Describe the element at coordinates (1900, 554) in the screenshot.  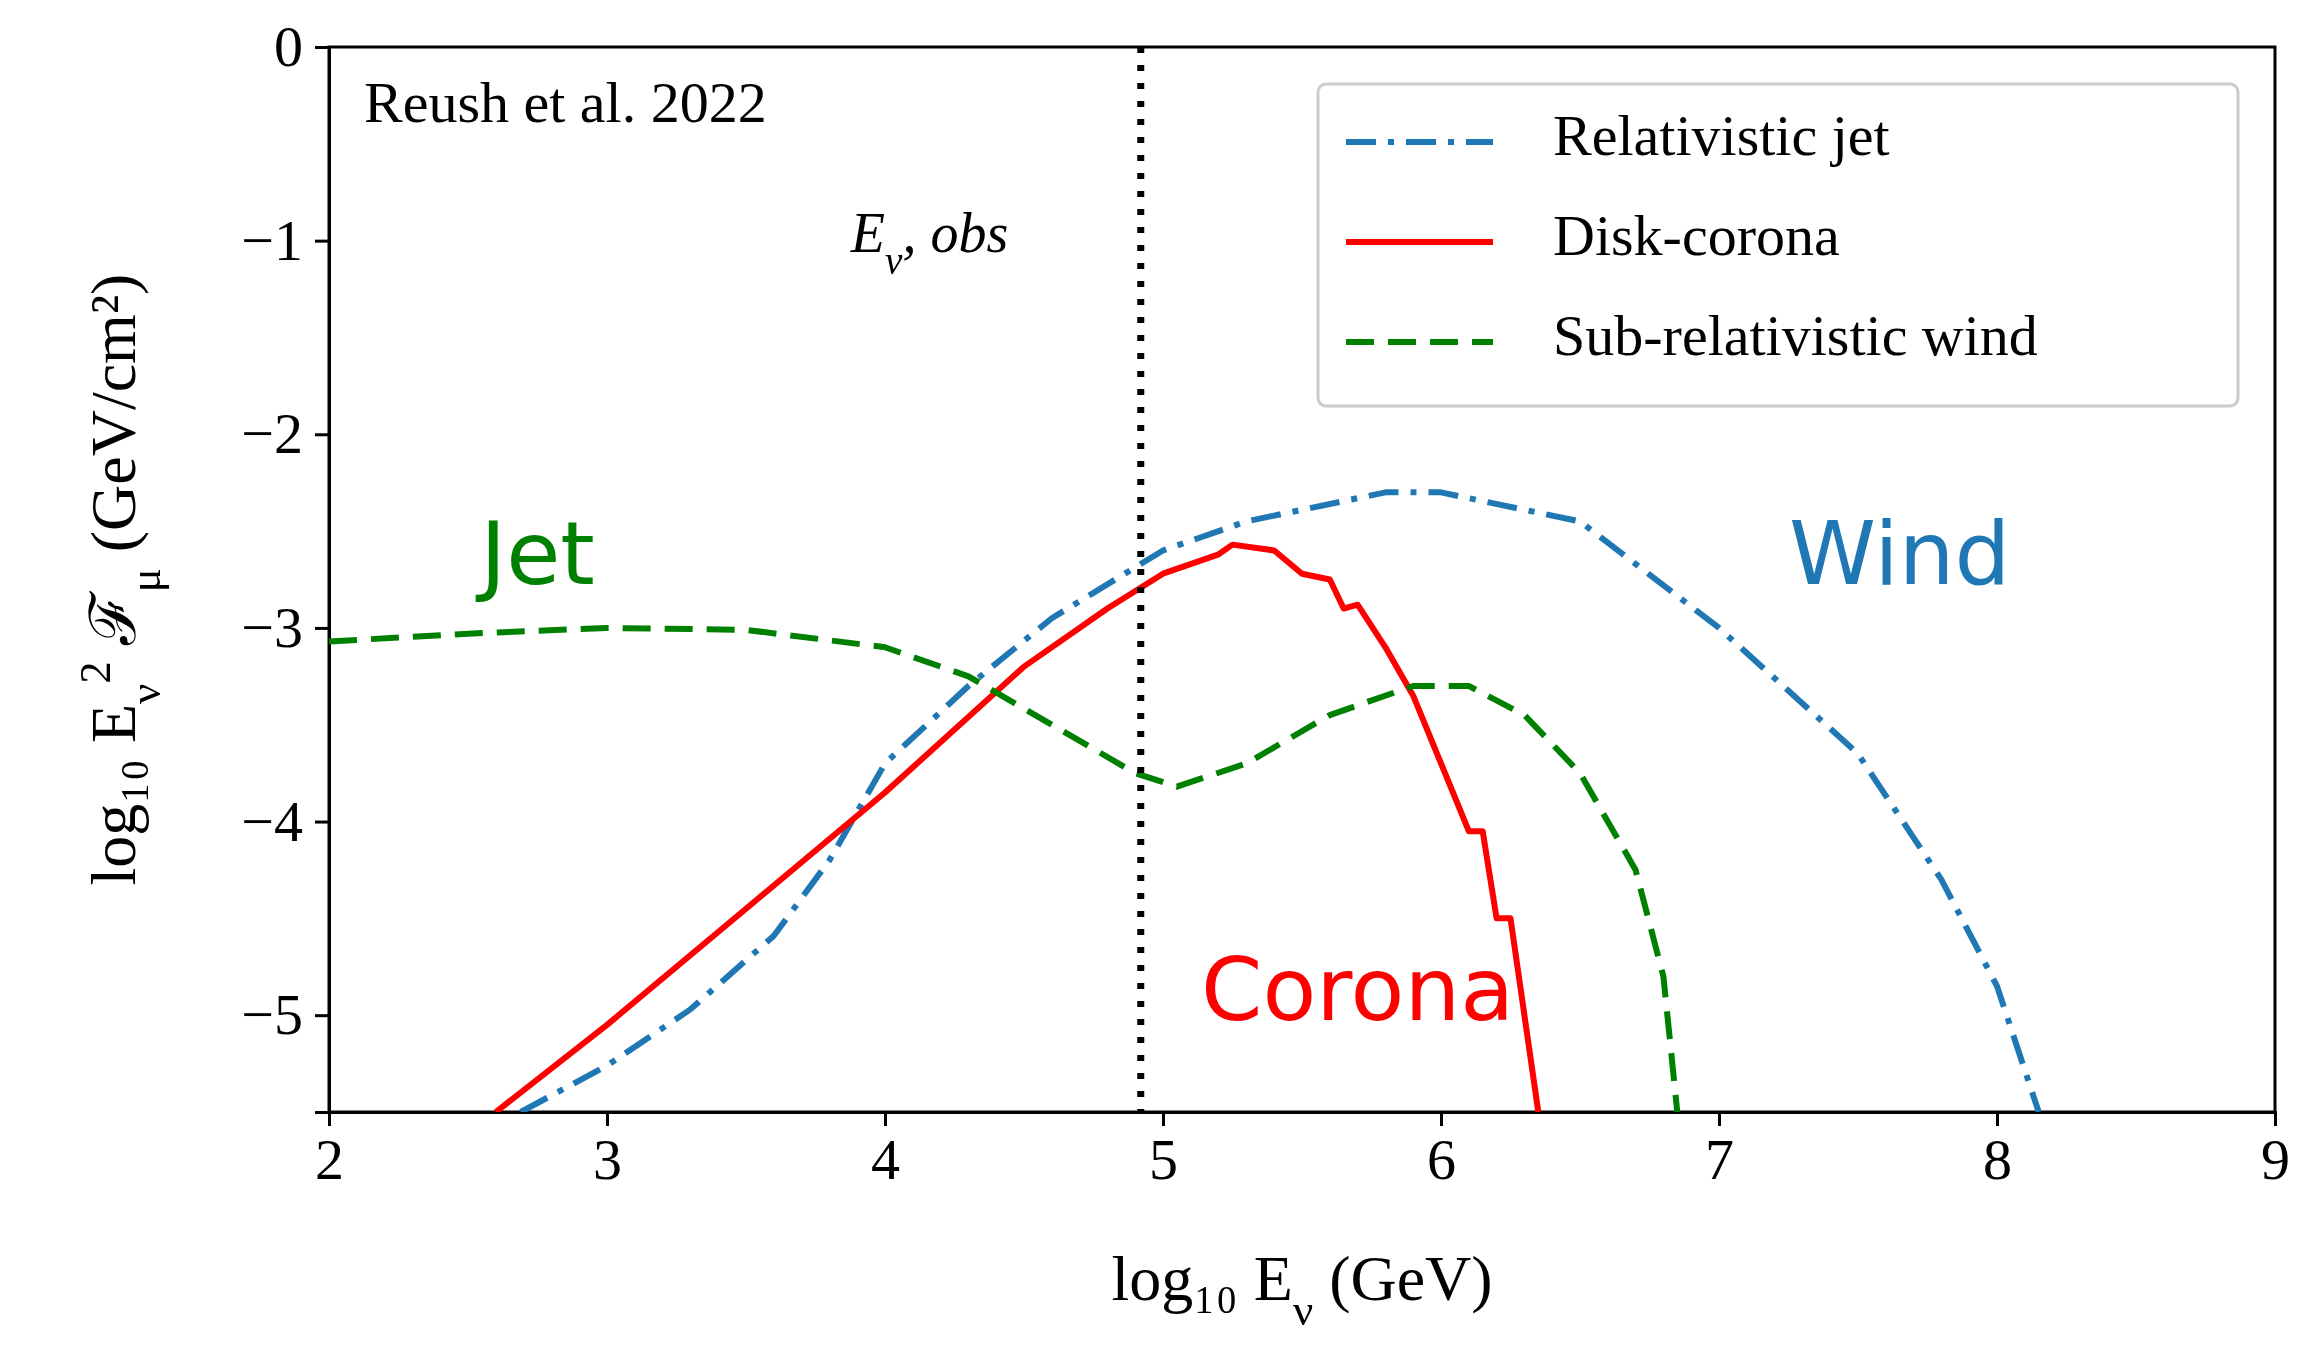
I see `annotation: Wind` at that location.